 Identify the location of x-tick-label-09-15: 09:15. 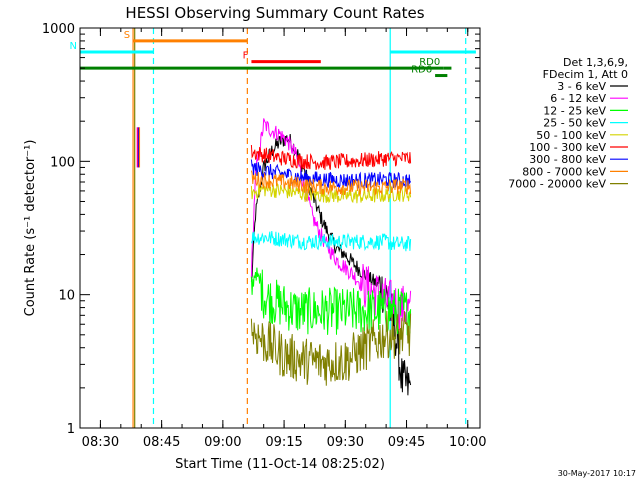
(283, 442).